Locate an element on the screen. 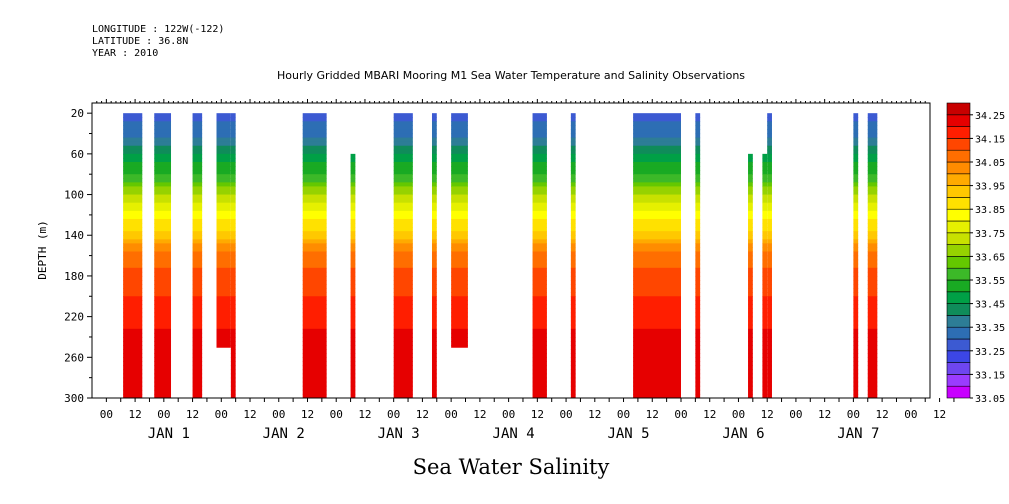 The image size is (1009, 504). colorbar-label: 34.15 is located at coordinates (990, 139).